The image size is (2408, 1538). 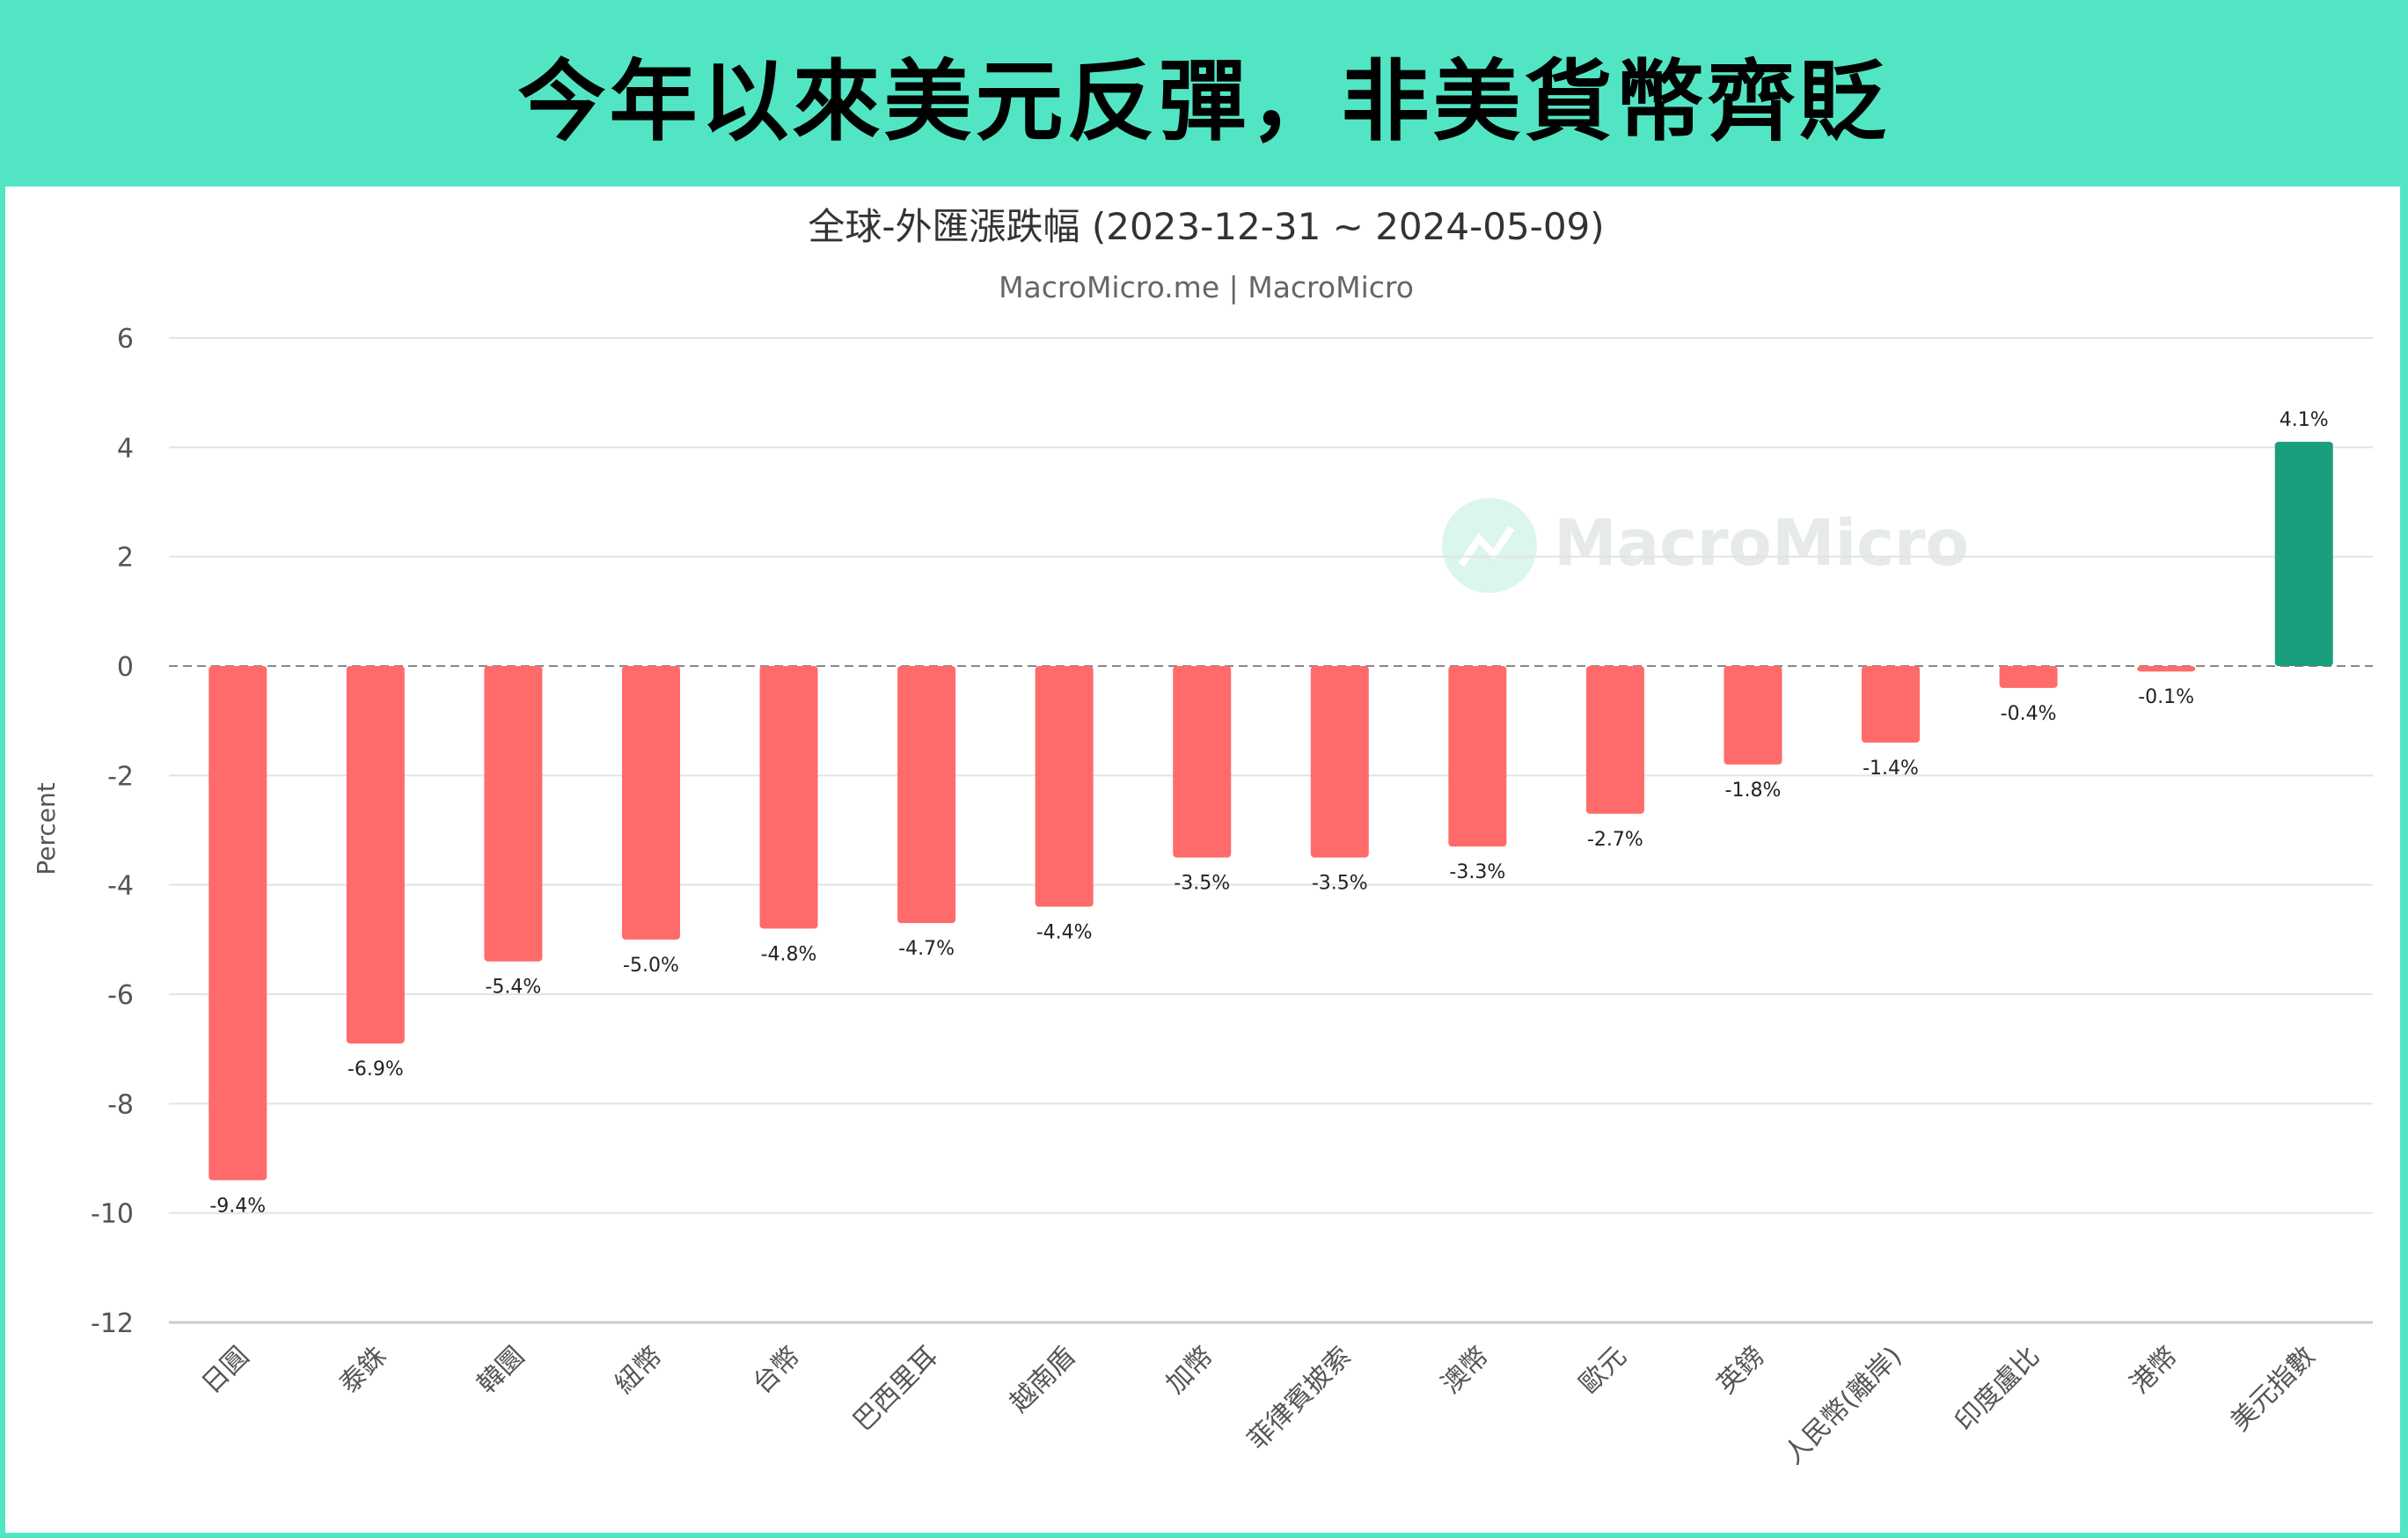 I want to click on y-tick-label: -12, so click(x=112, y=1323).